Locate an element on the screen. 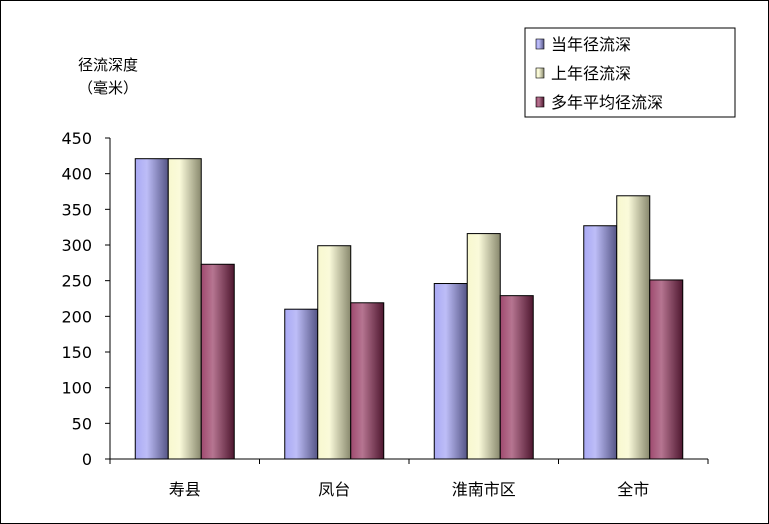 The image size is (769, 524). categories-group: 寿县 凤台 淮南市区 全市 is located at coordinates (409, 489).